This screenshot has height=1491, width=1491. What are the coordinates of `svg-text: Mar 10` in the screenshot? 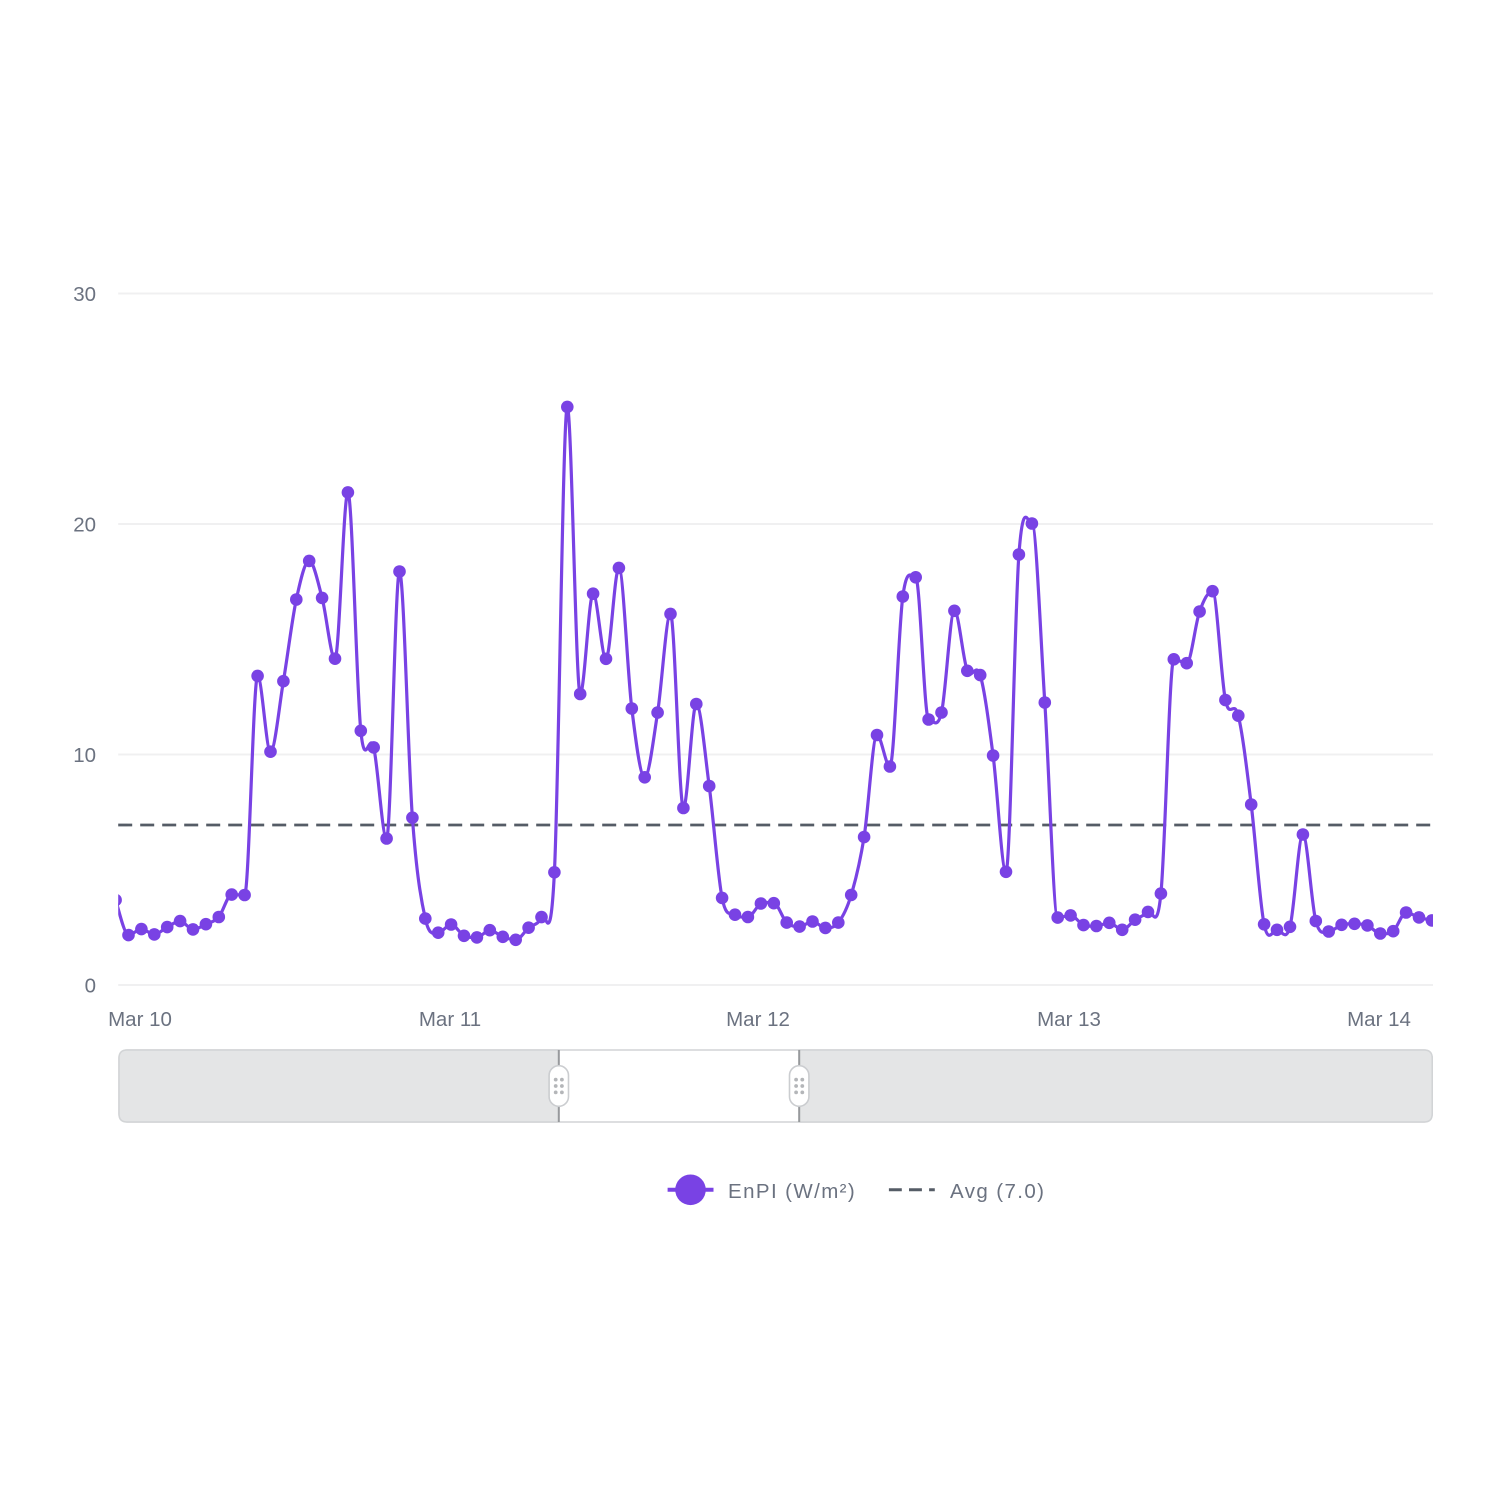 It's located at (140, 1019).